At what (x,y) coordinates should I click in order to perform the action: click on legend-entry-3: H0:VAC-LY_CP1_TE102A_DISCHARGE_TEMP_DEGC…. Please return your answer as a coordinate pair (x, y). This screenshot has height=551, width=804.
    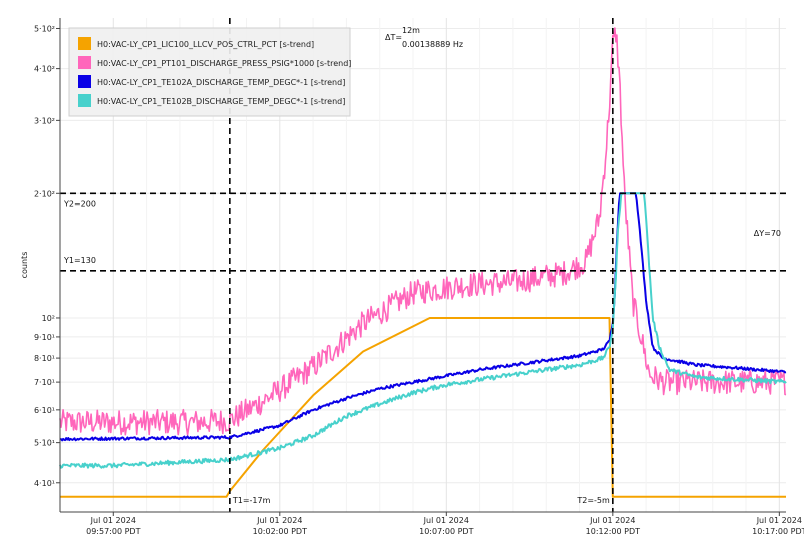
    Looking at the image, I should click on (221, 82).